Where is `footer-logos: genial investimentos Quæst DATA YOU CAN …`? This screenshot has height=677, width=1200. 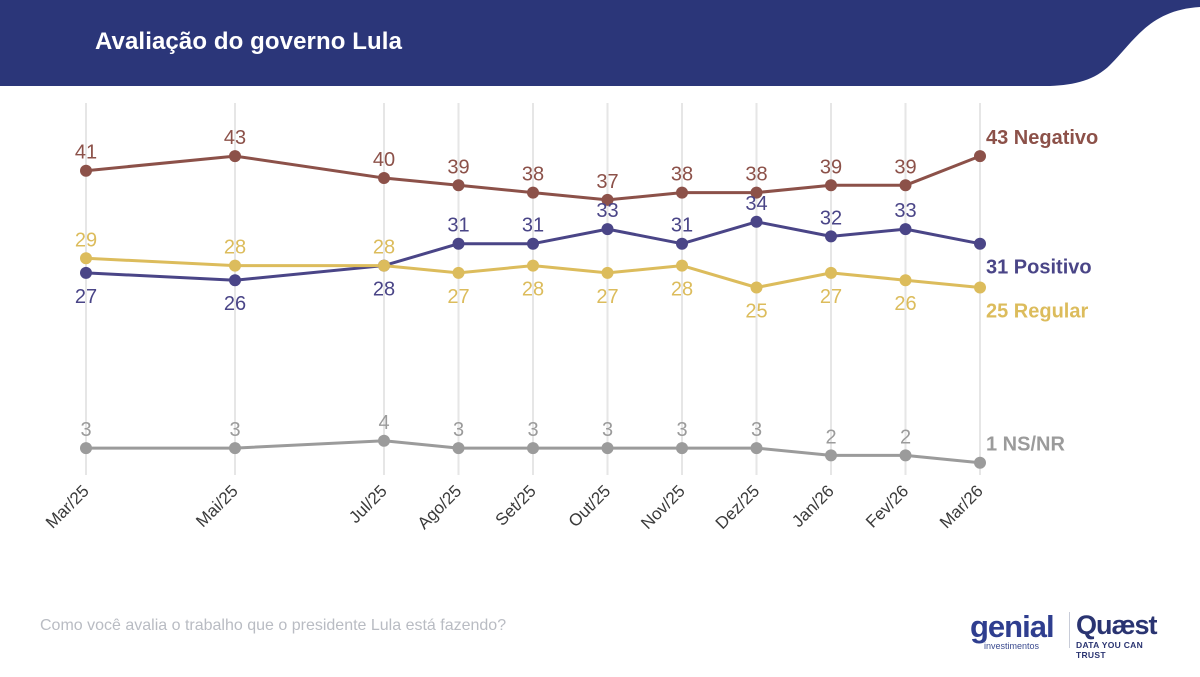
footer-logos: genial investimentos Quæst DATA YOU CAN … is located at coordinates (1067, 633).